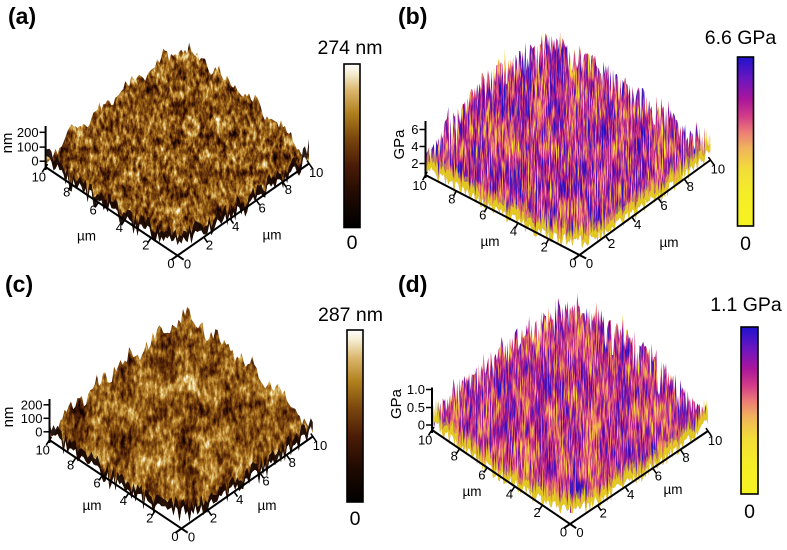 Image resolution: width=787 pixels, height=550 pixels. I want to click on svg-text: (c), so click(19, 284).